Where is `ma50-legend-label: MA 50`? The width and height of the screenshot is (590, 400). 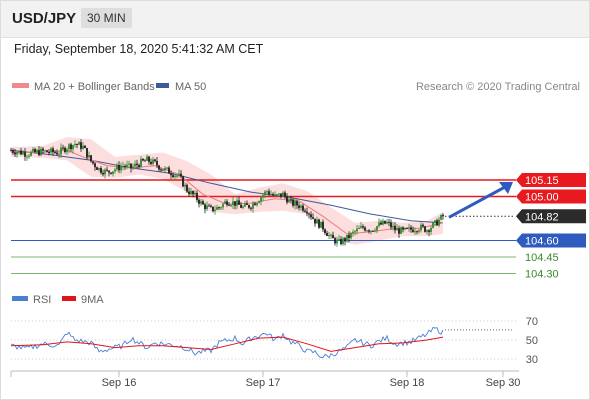 ma50-legend-label: MA 50 is located at coordinates (190, 87).